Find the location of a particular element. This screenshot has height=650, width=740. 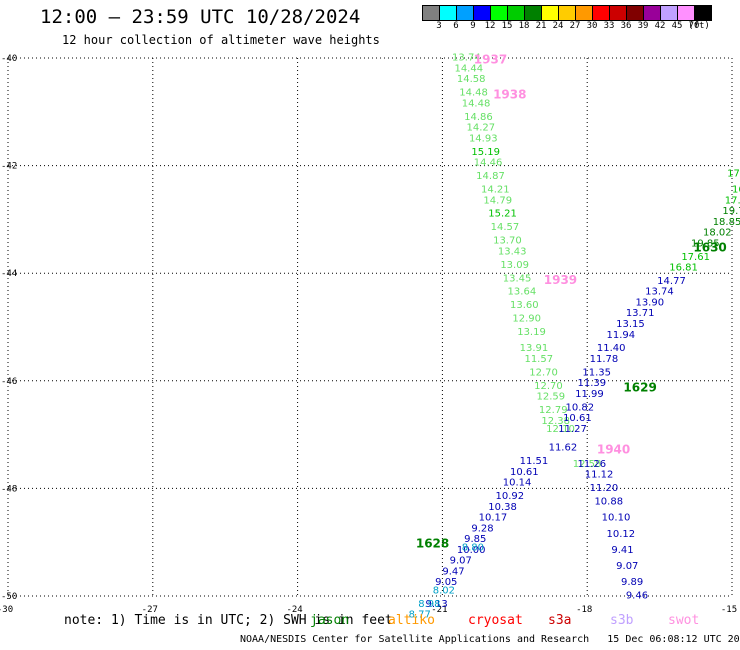

lon-tick-label: -24 is located at coordinates (294, 610).